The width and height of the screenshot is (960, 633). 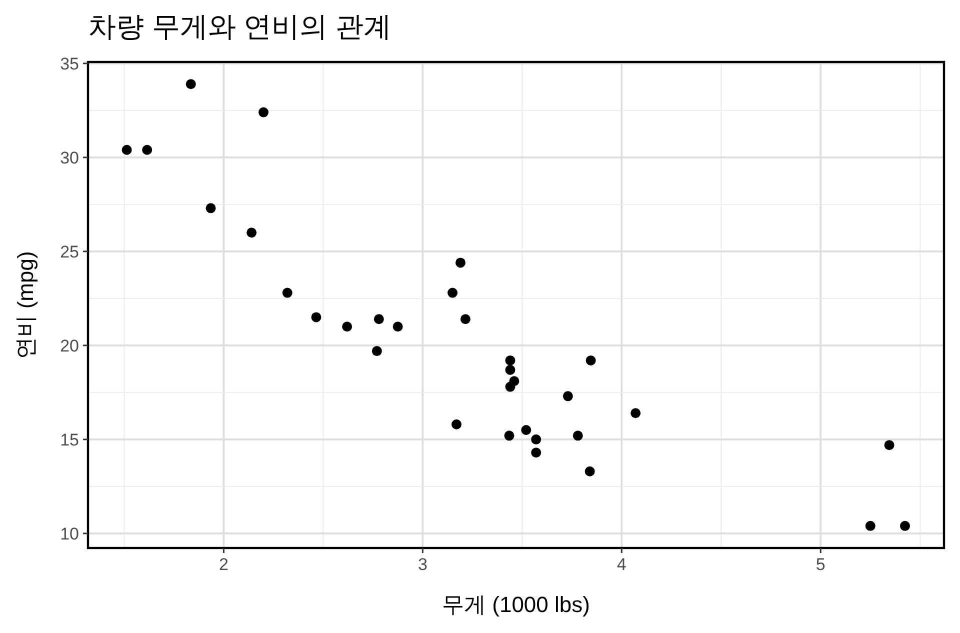 What do you see at coordinates (69, 252) in the screenshot?
I see `y-tick-label: 25` at bounding box center [69, 252].